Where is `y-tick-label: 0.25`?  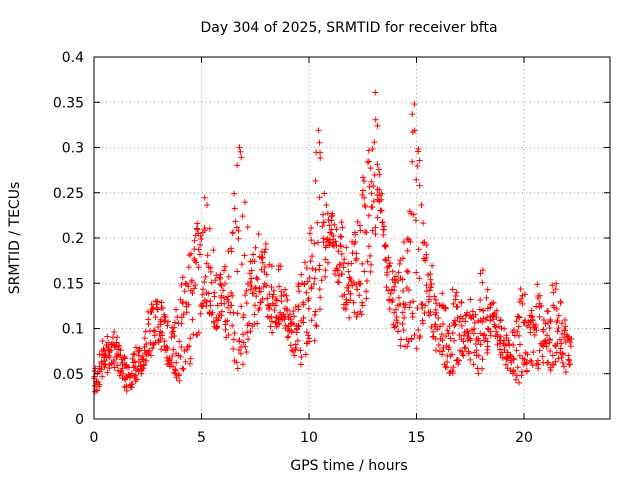 y-tick-label: 0.25 is located at coordinates (68, 194).